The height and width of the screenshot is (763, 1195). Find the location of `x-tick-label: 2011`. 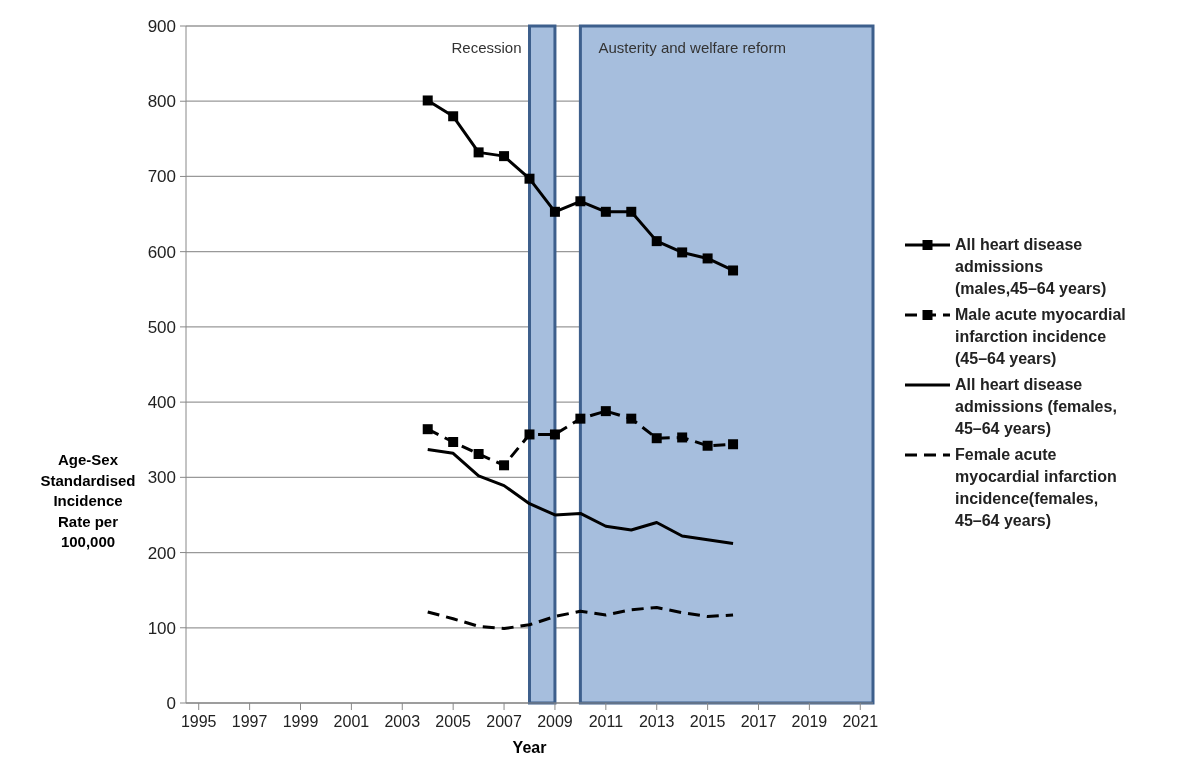

x-tick-label: 2011 is located at coordinates (606, 721).